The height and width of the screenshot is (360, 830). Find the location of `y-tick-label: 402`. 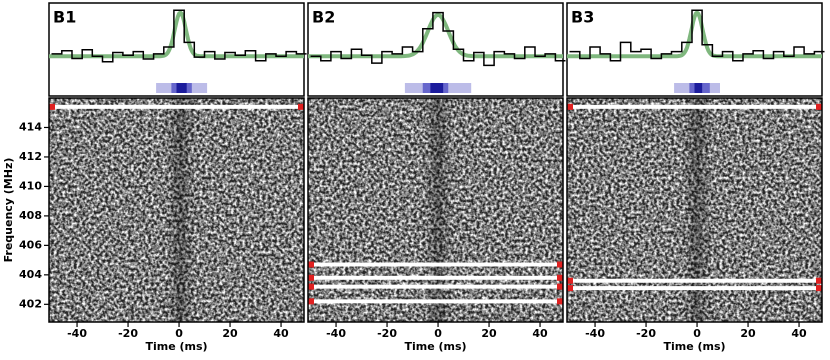

y-tick-label: 402 is located at coordinates (30, 303).